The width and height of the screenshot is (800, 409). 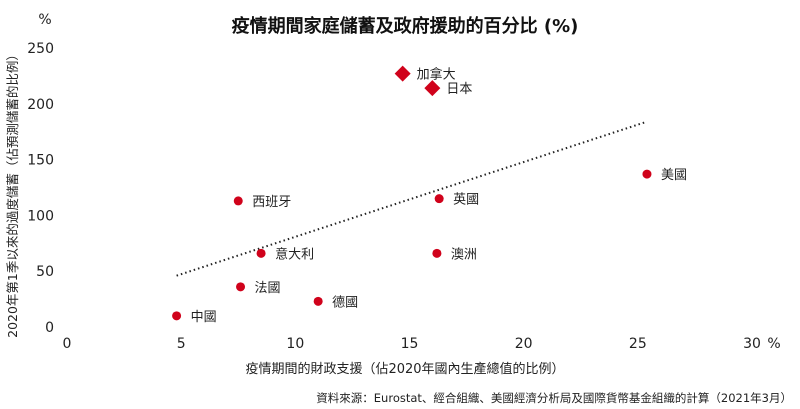 I want to click on x-unit-label: %, so click(x=773, y=344).